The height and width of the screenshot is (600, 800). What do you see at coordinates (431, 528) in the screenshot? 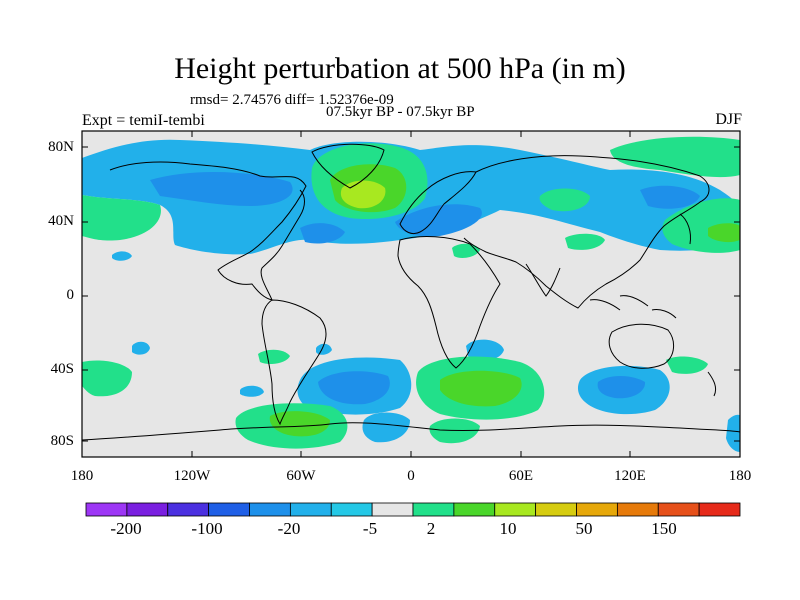
I see `colorbar-label-4: 2` at bounding box center [431, 528].